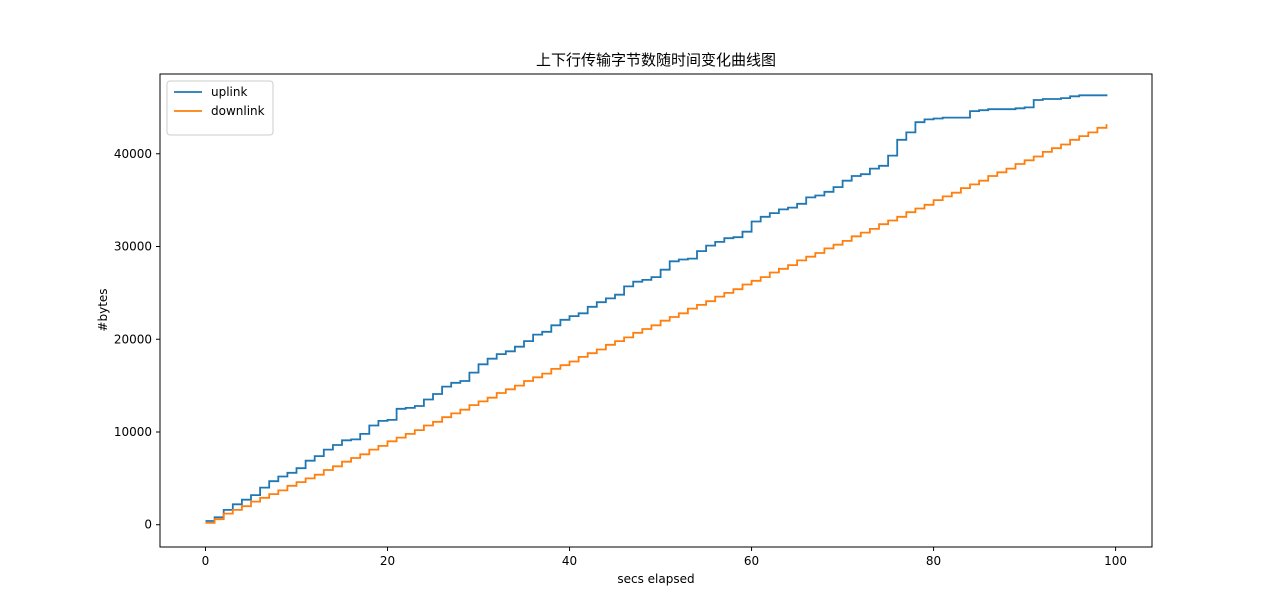 Image resolution: width=1280 pixels, height=613 pixels. What do you see at coordinates (148, 525) in the screenshot?
I see `y-tick-label: 0` at bounding box center [148, 525].